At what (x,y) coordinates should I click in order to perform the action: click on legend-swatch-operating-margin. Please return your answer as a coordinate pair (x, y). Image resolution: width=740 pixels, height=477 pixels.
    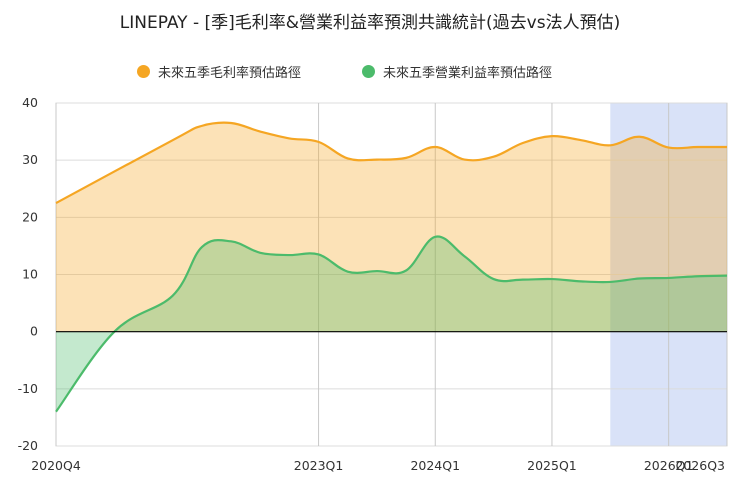
    Looking at the image, I should click on (368, 71).